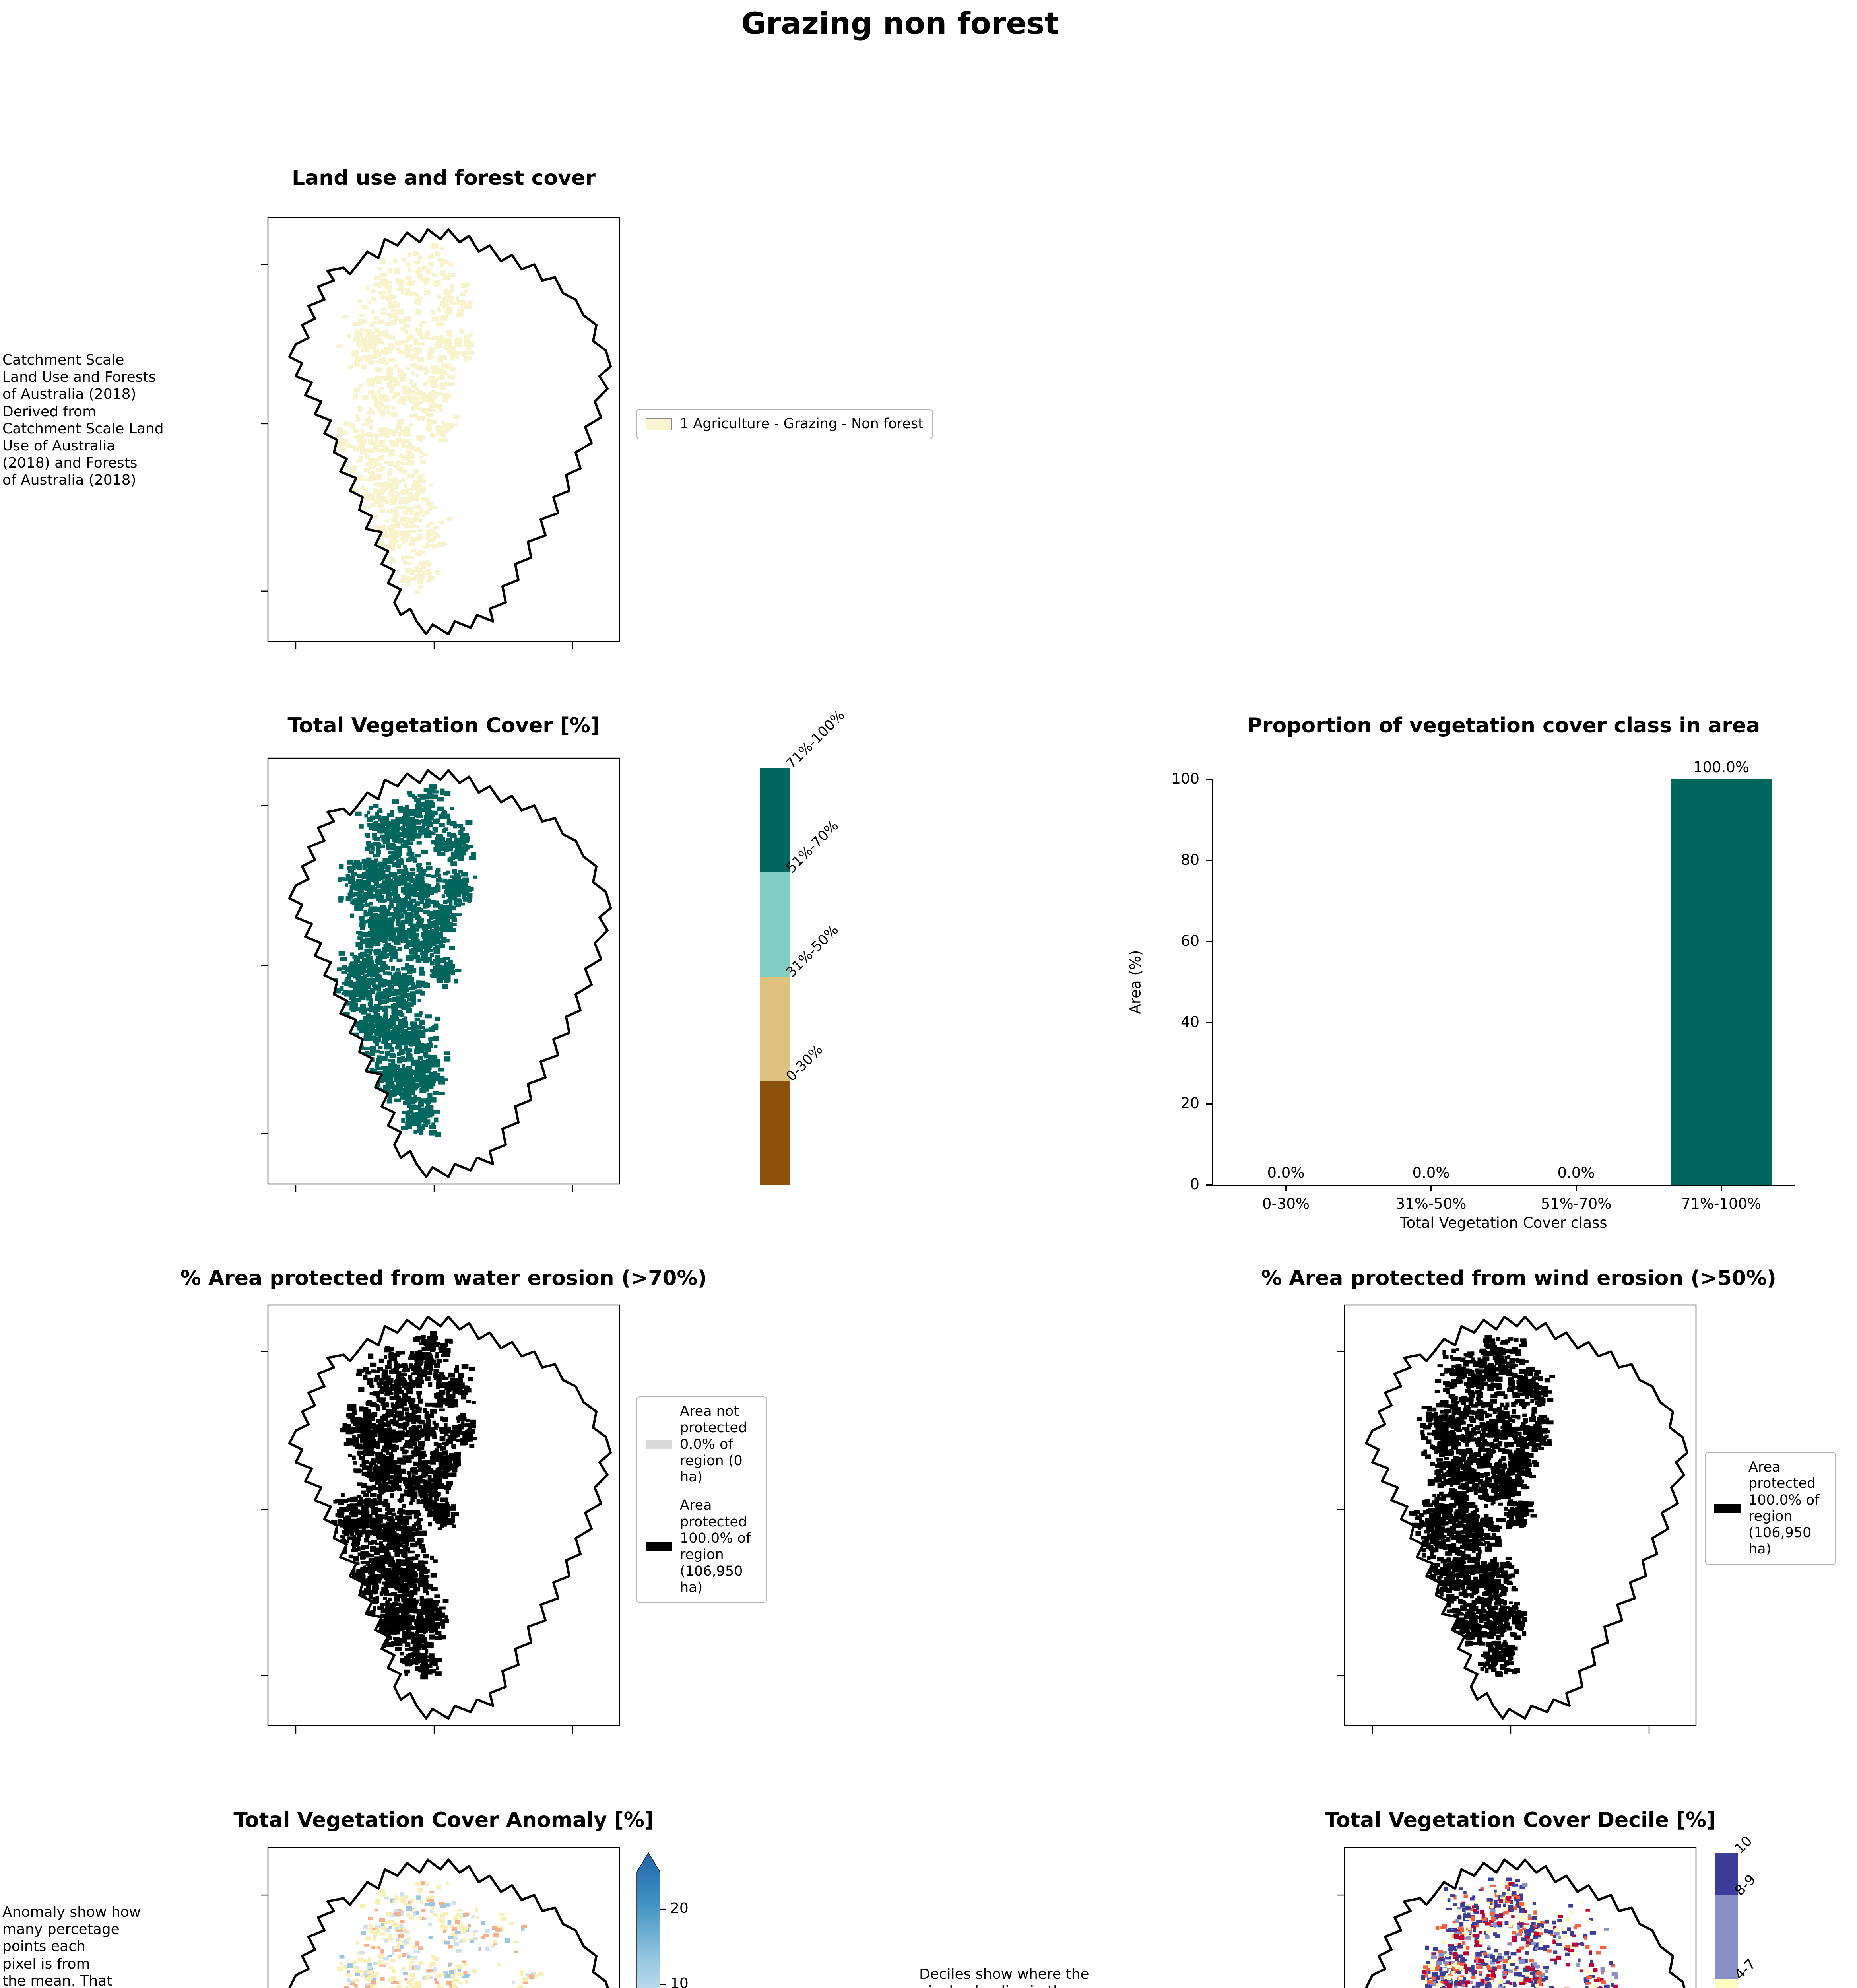 The height and width of the screenshot is (1988, 1857). What do you see at coordinates (900, 23) in the screenshot?
I see `page-title: Grazing non forest` at bounding box center [900, 23].